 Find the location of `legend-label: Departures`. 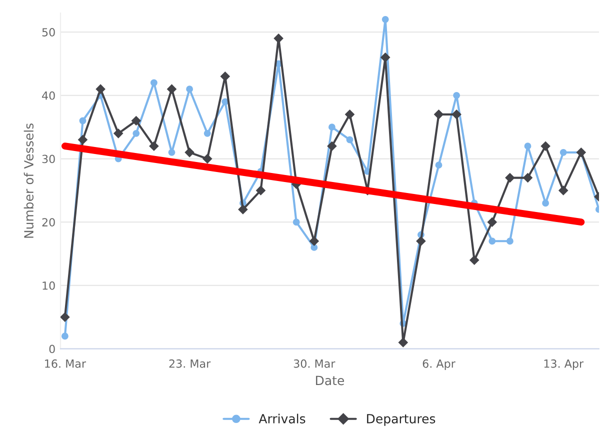

legend-label: Departures is located at coordinates (401, 420).